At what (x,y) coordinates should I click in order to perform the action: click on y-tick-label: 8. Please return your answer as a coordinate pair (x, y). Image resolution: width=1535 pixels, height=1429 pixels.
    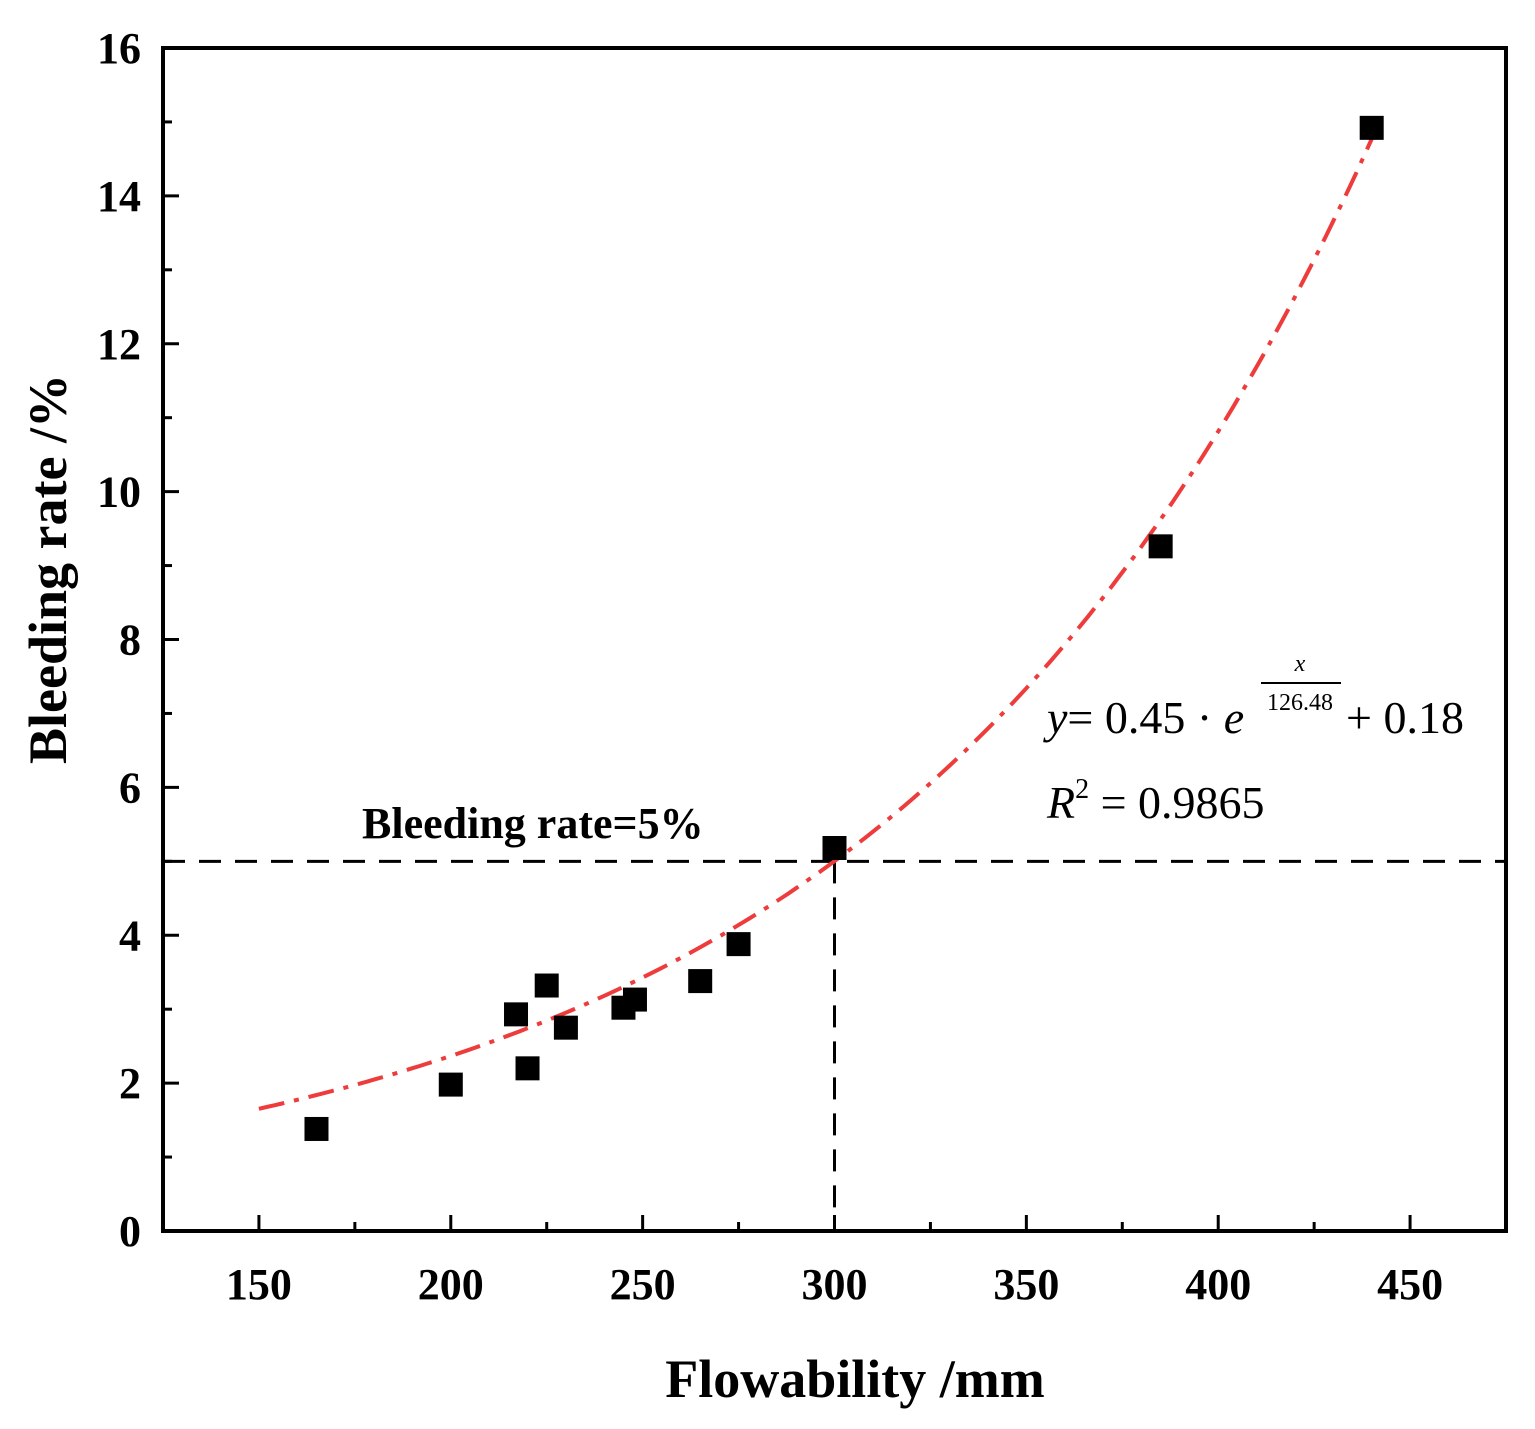
    Looking at the image, I should click on (130, 640).